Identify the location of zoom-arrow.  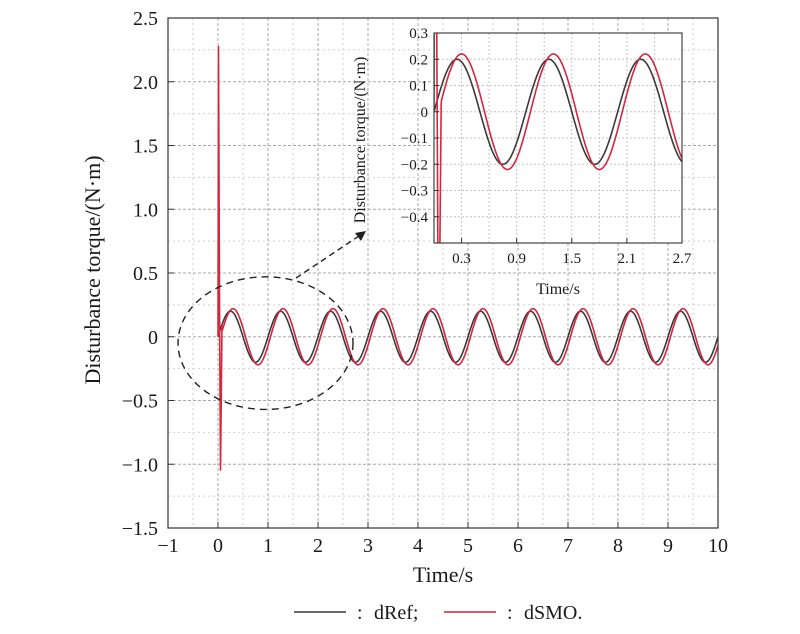
(329, 256).